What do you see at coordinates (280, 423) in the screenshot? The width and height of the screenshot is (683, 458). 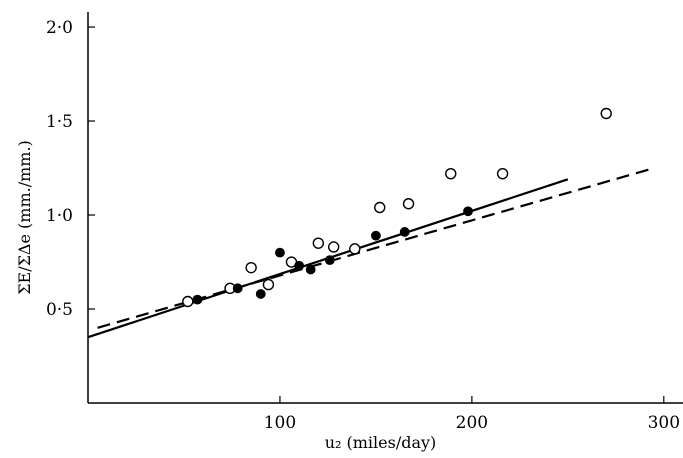 I see `x-tick-label: 100` at bounding box center [280, 423].